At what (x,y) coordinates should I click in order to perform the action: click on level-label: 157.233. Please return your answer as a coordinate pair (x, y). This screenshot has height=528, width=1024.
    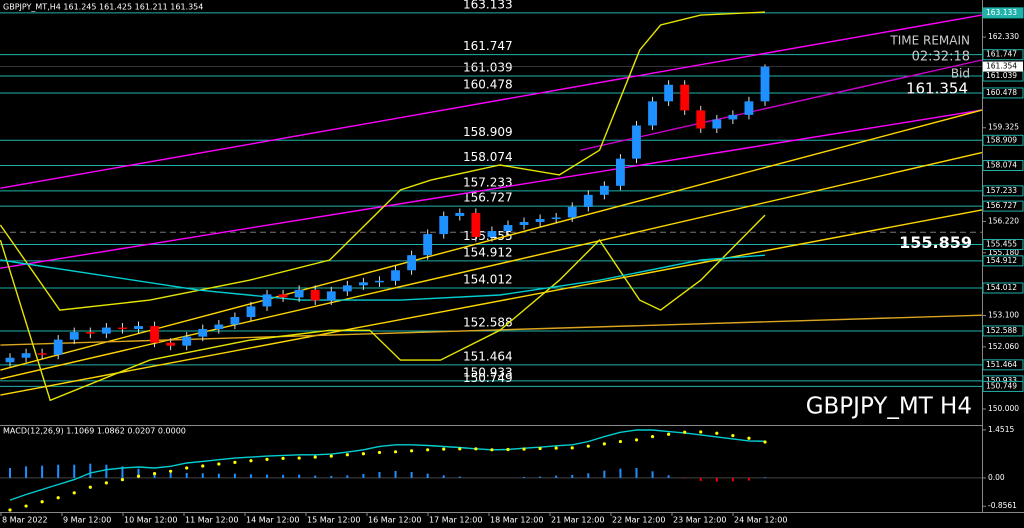
    Looking at the image, I should click on (488, 182).